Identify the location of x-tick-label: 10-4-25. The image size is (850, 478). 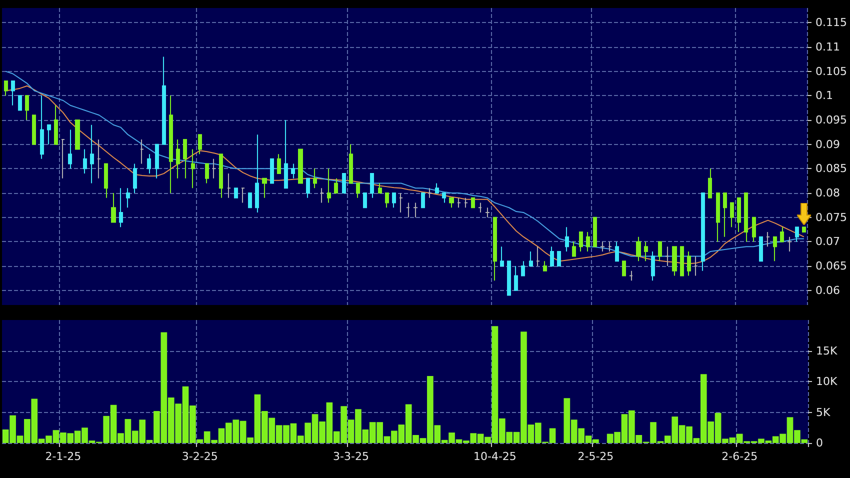
(494, 456).